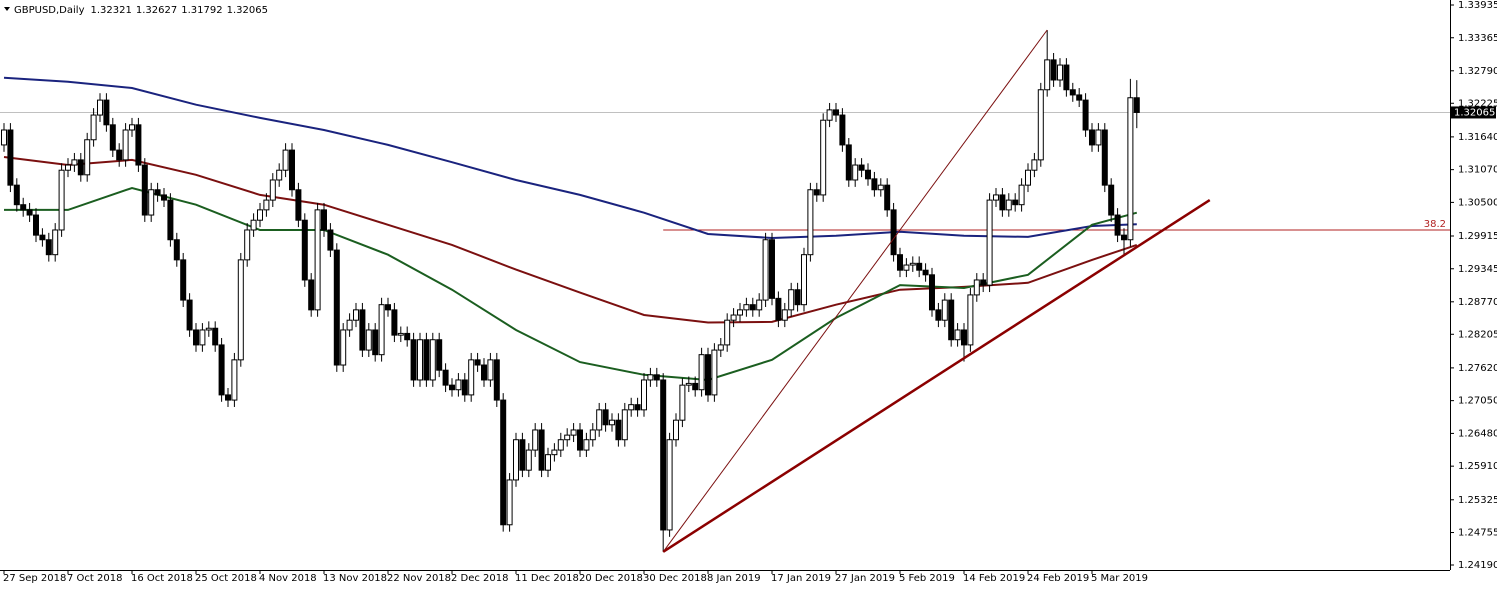 The width and height of the screenshot is (1497, 589). I want to click on x-tick-label: 13 Nov 2018, so click(355, 578).